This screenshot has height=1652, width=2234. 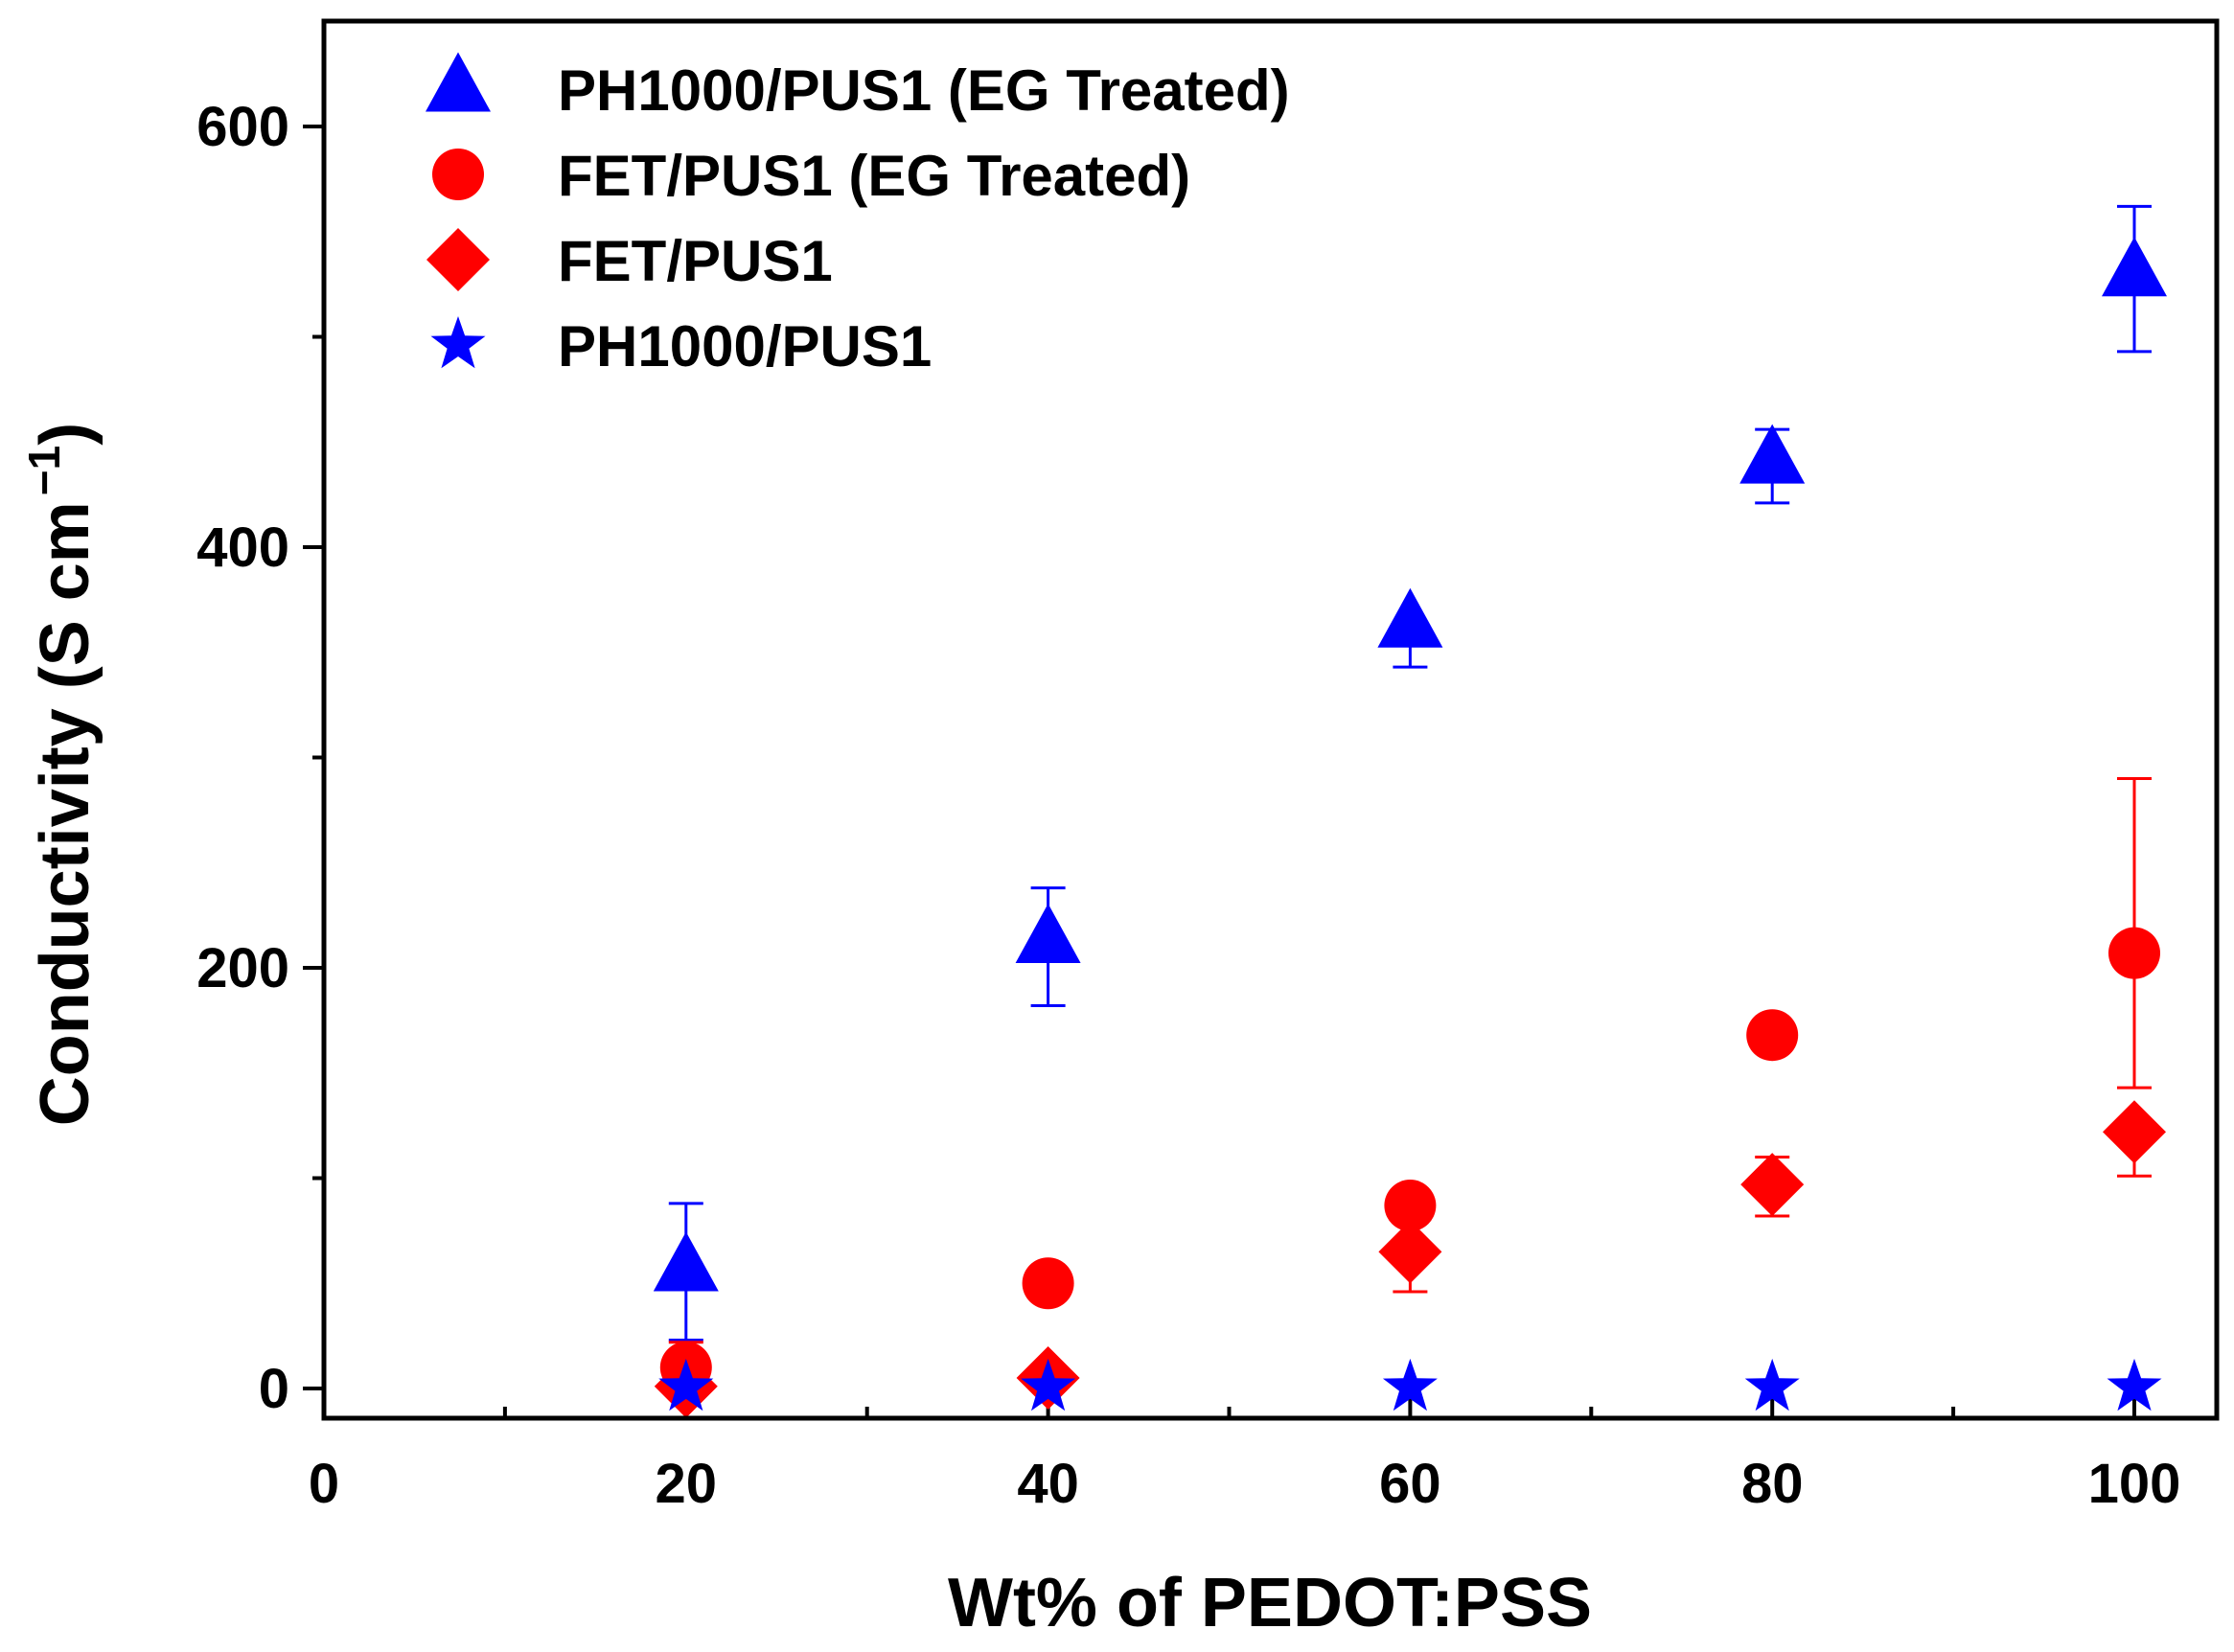 I want to click on y-axis-title: Conductivity (S cm −1), so click(x=62, y=775).